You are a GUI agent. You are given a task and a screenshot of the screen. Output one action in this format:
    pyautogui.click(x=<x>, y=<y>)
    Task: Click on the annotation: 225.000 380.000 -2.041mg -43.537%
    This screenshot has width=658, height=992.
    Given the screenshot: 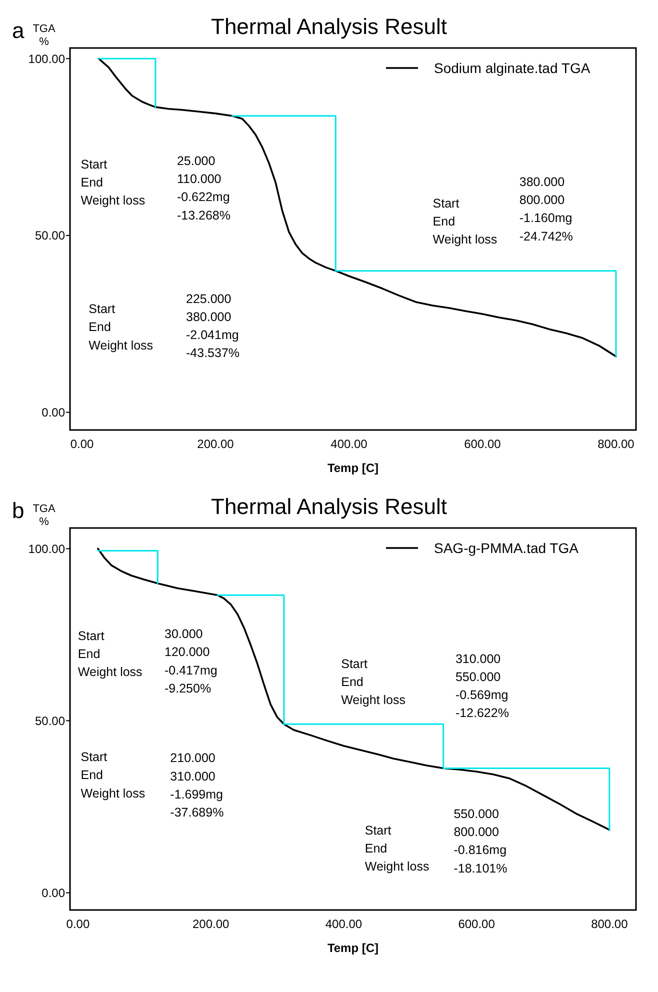 What is the action you would take?
    pyautogui.click(x=213, y=326)
    